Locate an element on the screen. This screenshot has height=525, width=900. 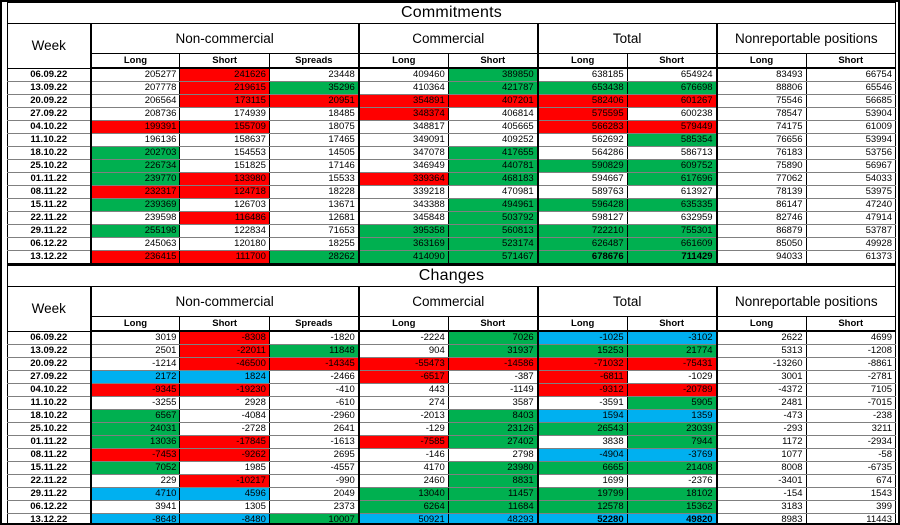
group-header-nonreportable: Nonreportable positions is located at coordinates (805, 301).